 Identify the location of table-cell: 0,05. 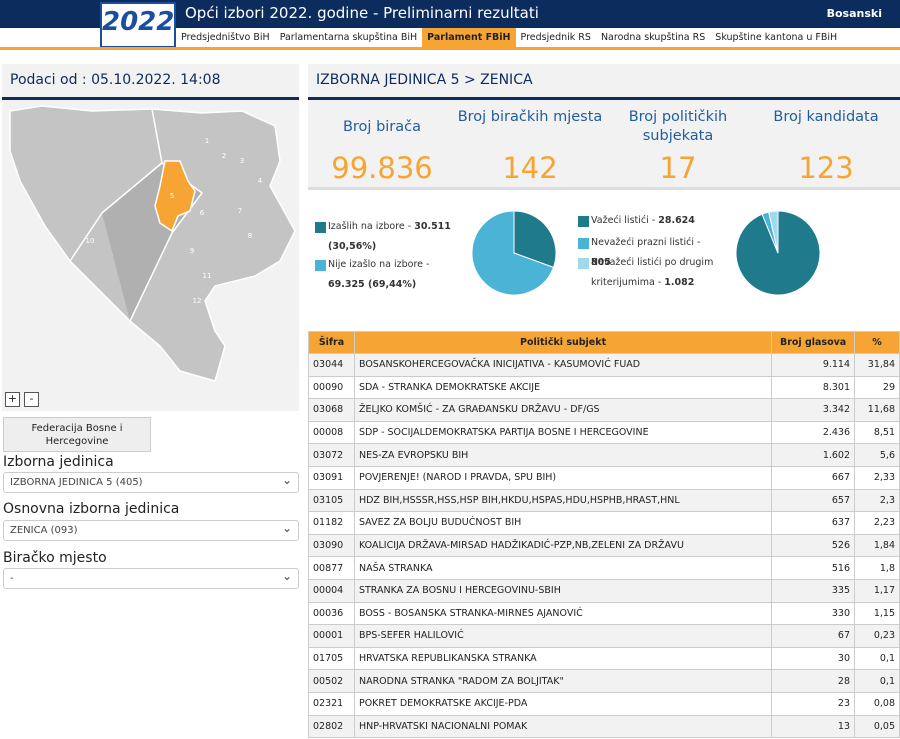
(877, 726).